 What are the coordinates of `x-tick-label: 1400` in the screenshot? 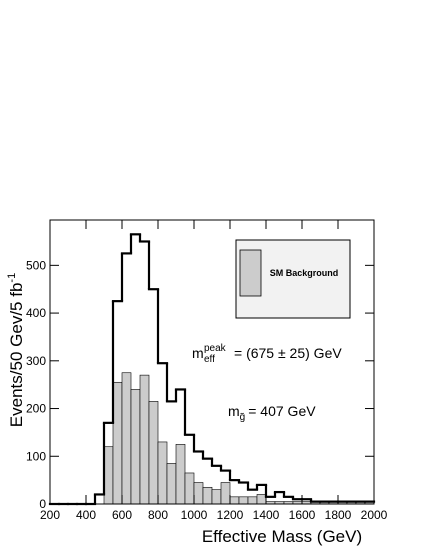 It's located at (266, 515).